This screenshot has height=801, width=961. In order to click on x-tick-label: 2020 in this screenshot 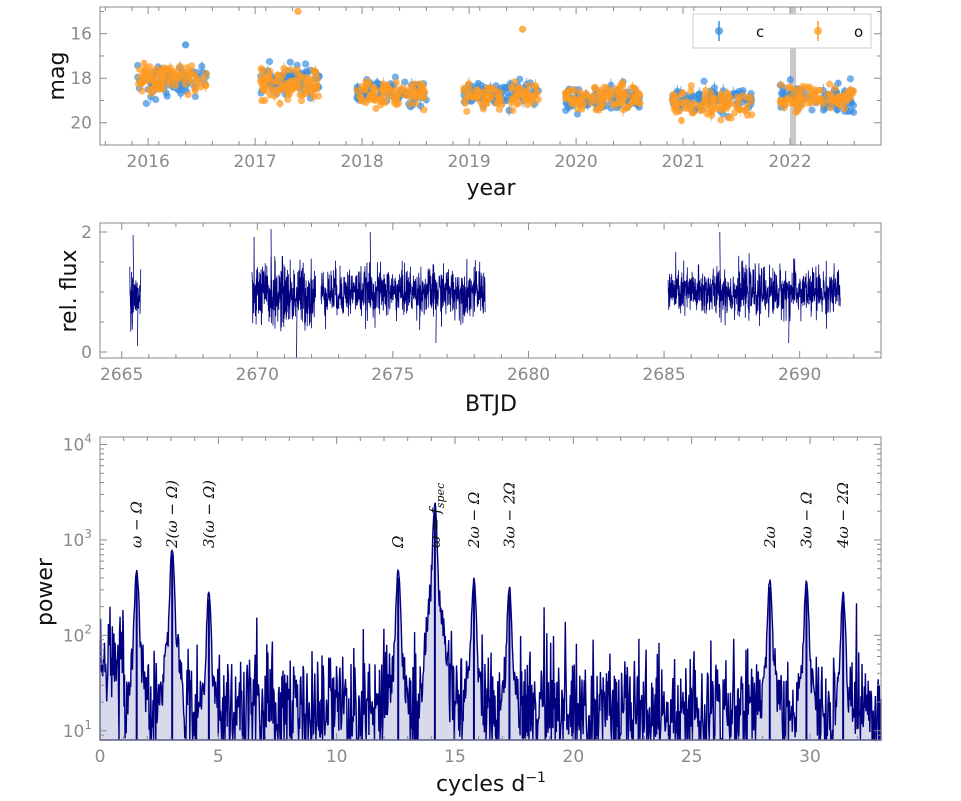, I will do `click(575, 162)`.